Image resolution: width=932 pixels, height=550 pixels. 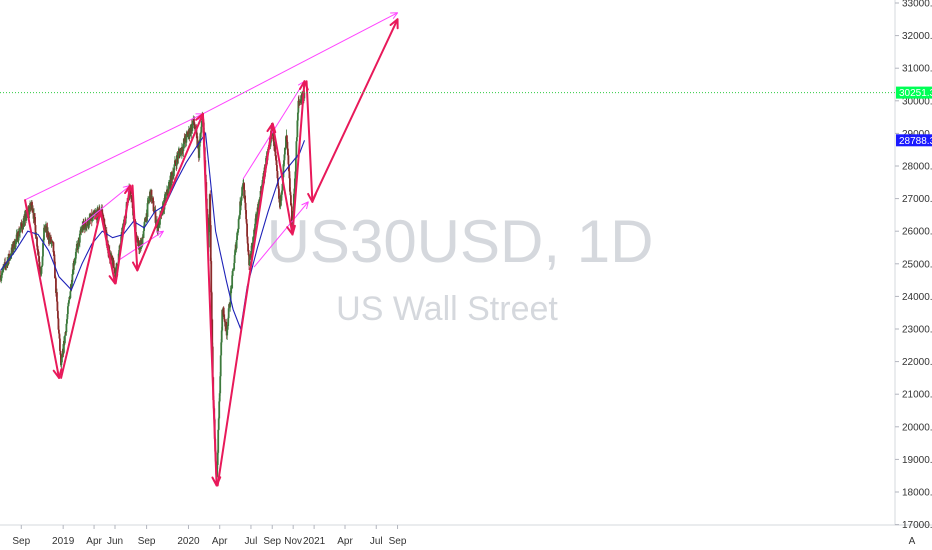 What do you see at coordinates (917, 69) in the screenshot?
I see `y-tick-label: 31000.0` at bounding box center [917, 69].